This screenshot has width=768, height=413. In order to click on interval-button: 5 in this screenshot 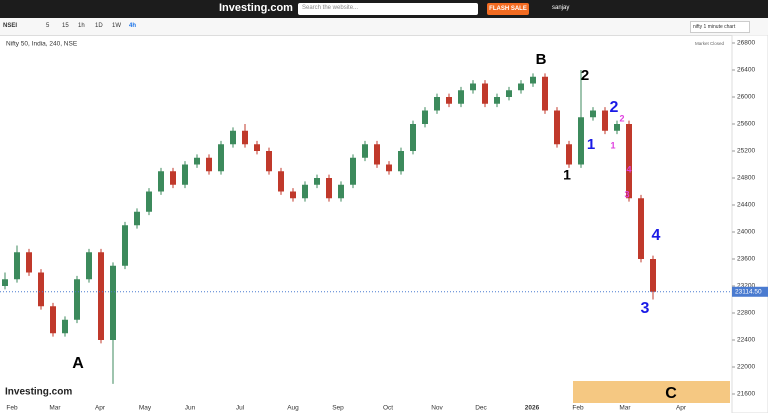, I will do `click(48, 26)`.